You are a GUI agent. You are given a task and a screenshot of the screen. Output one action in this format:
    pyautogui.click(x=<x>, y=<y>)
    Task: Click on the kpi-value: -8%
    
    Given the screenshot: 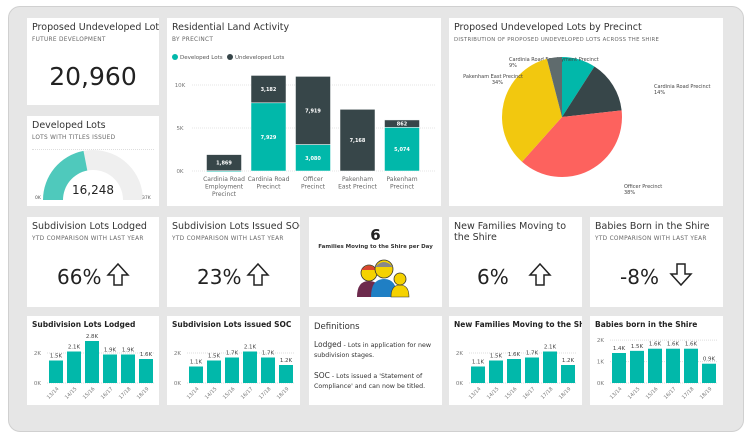 What is the action you would take?
    pyautogui.click(x=639, y=277)
    